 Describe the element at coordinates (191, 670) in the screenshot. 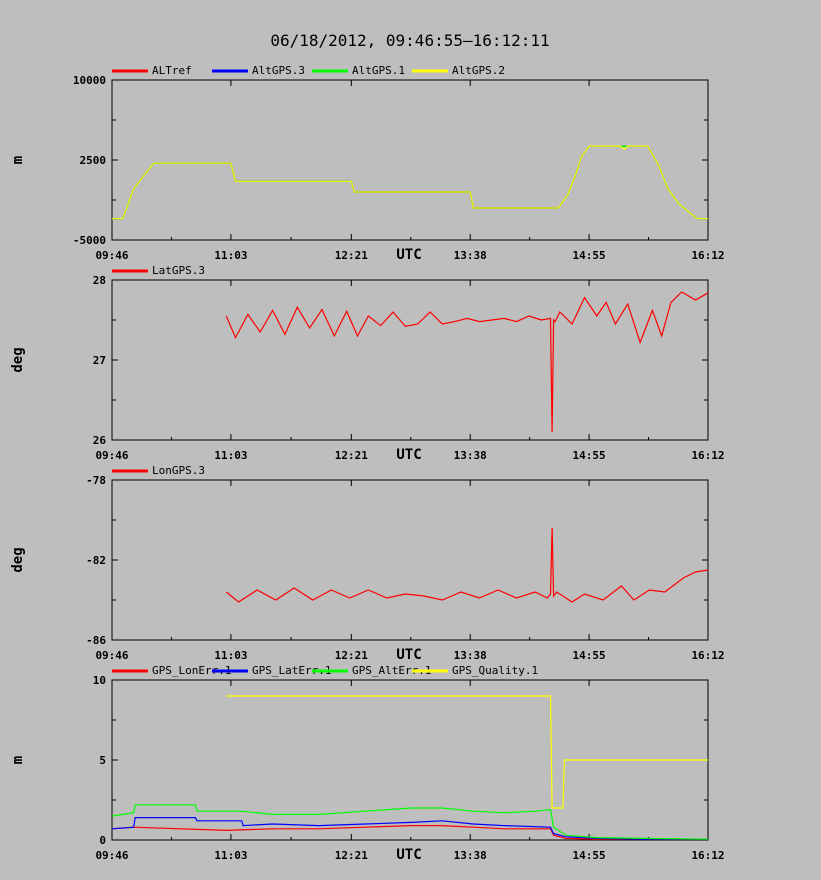

I see `legend-label: GPS_LonErr.1` at that location.